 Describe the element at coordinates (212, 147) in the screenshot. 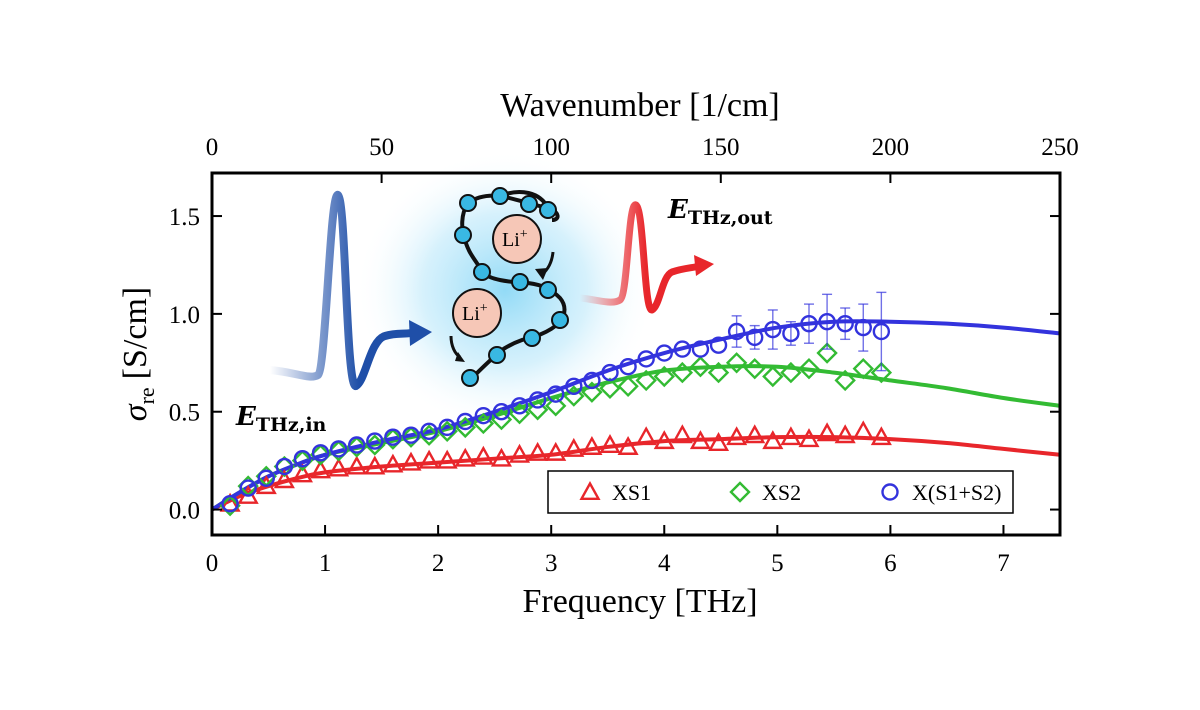

I see `x-top-tick-label: 0` at that location.